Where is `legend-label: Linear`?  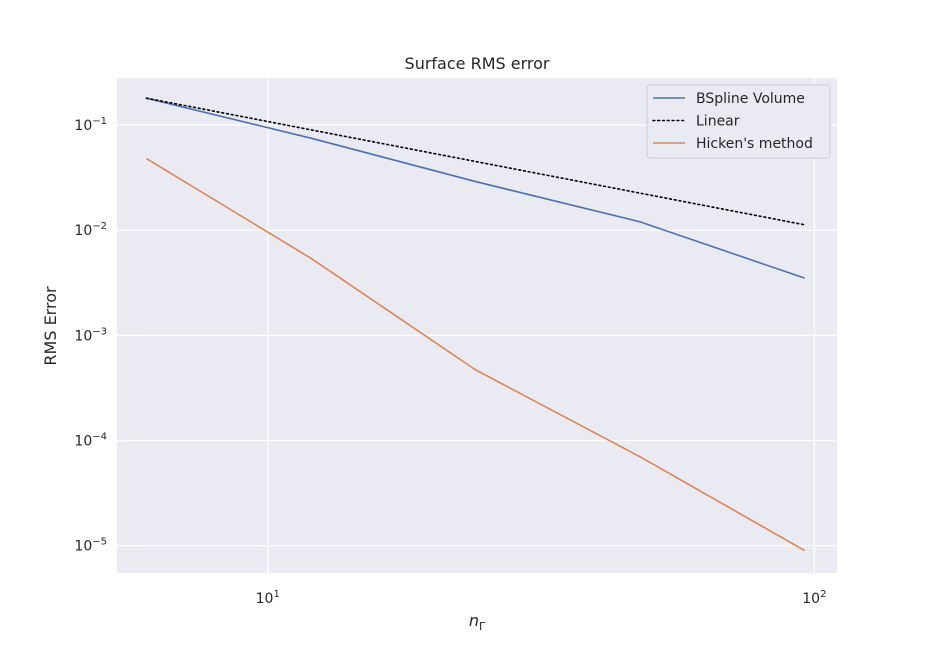 legend-label: Linear is located at coordinates (718, 122).